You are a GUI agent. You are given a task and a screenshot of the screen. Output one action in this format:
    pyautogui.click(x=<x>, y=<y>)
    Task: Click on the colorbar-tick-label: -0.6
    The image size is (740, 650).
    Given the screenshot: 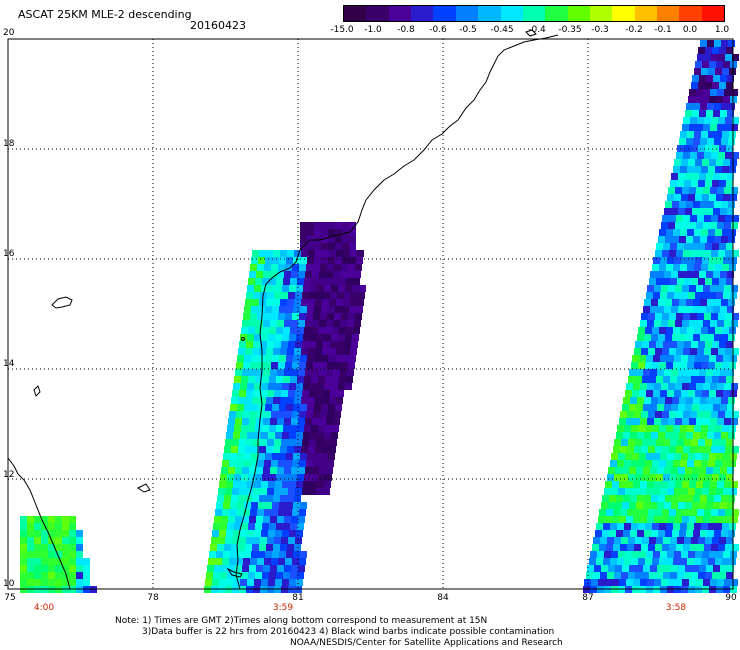 What is the action you would take?
    pyautogui.click(x=438, y=30)
    